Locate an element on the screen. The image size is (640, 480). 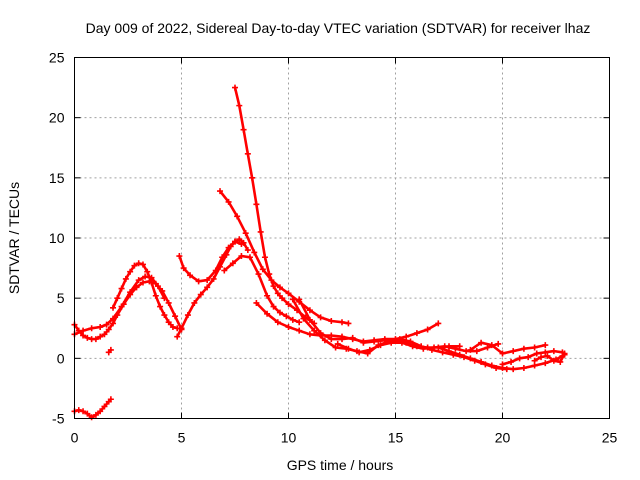
y-tick-label: 5 is located at coordinates (61, 298).